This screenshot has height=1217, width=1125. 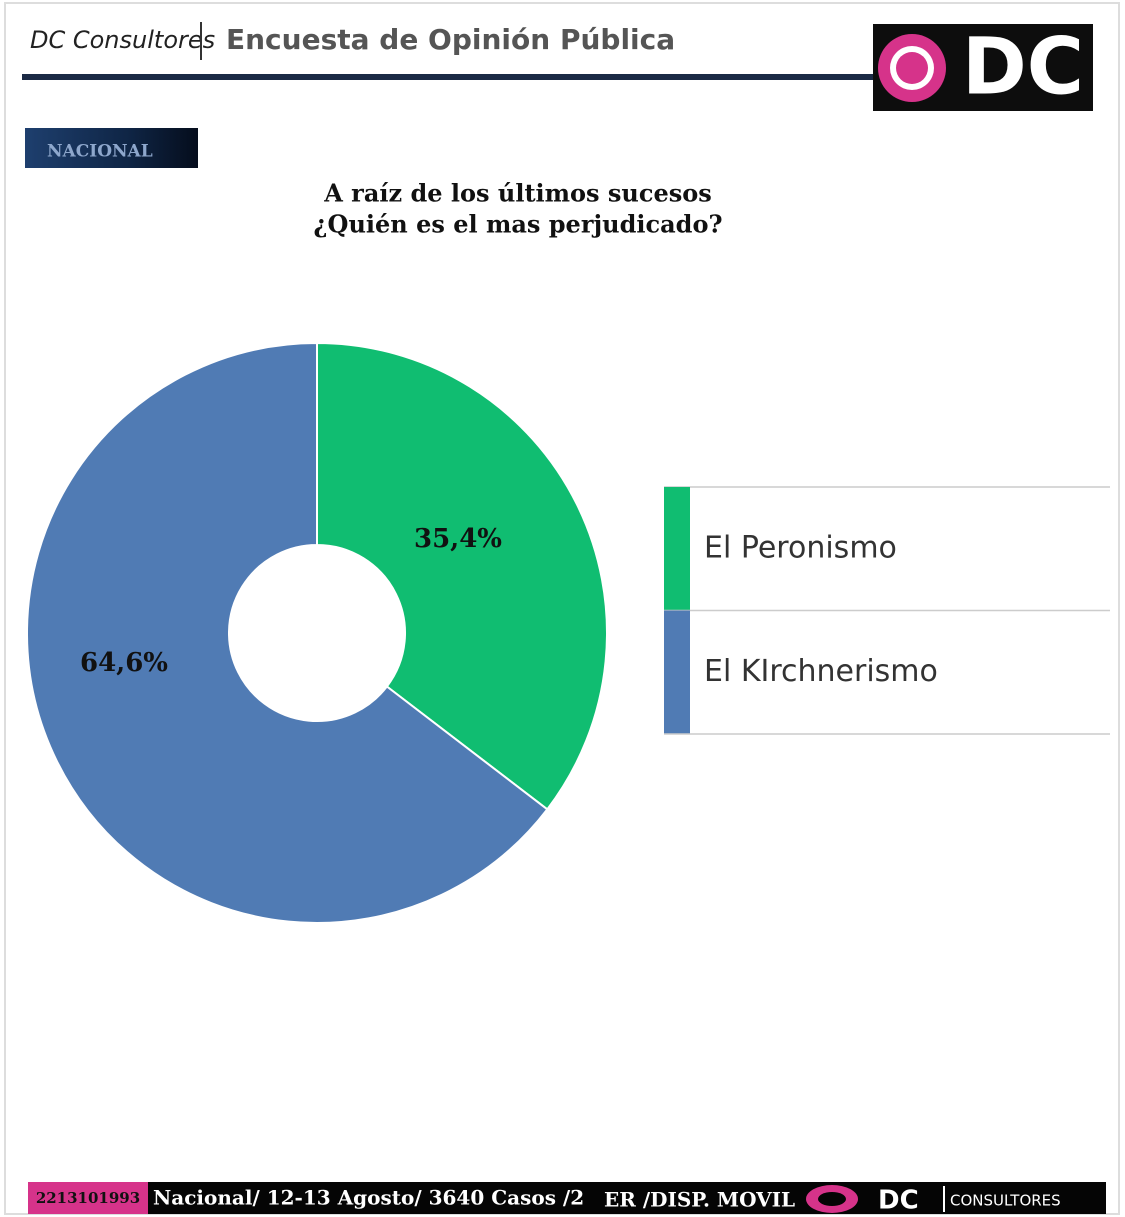 What do you see at coordinates (124, 663) in the screenshot?
I see `value-label: 64,6%` at bounding box center [124, 663].